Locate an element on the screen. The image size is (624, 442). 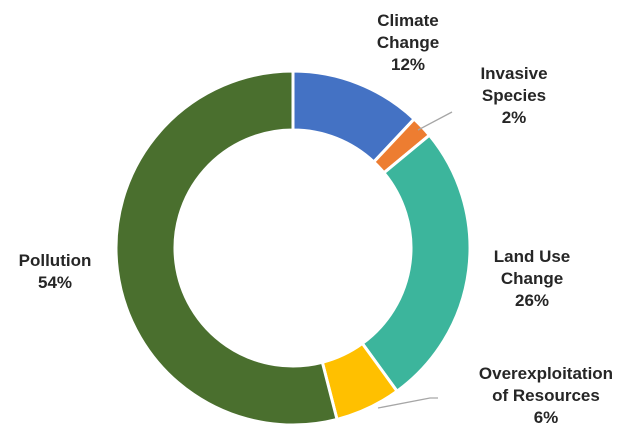
leader-lines is located at coordinates (415, 260).